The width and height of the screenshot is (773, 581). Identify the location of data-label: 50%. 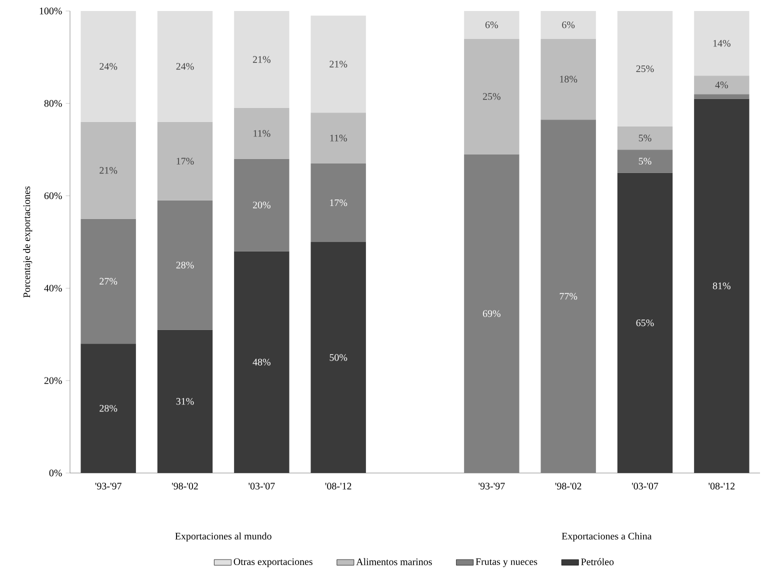
(339, 357).